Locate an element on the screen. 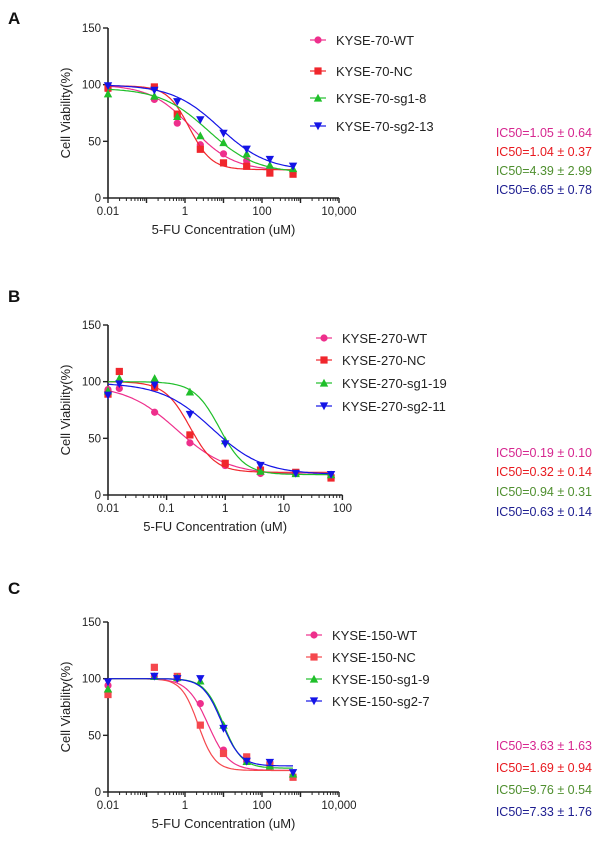 The height and width of the screenshot is (842, 600). legend-label: KYSE-150-sg1-9 is located at coordinates (381, 679).